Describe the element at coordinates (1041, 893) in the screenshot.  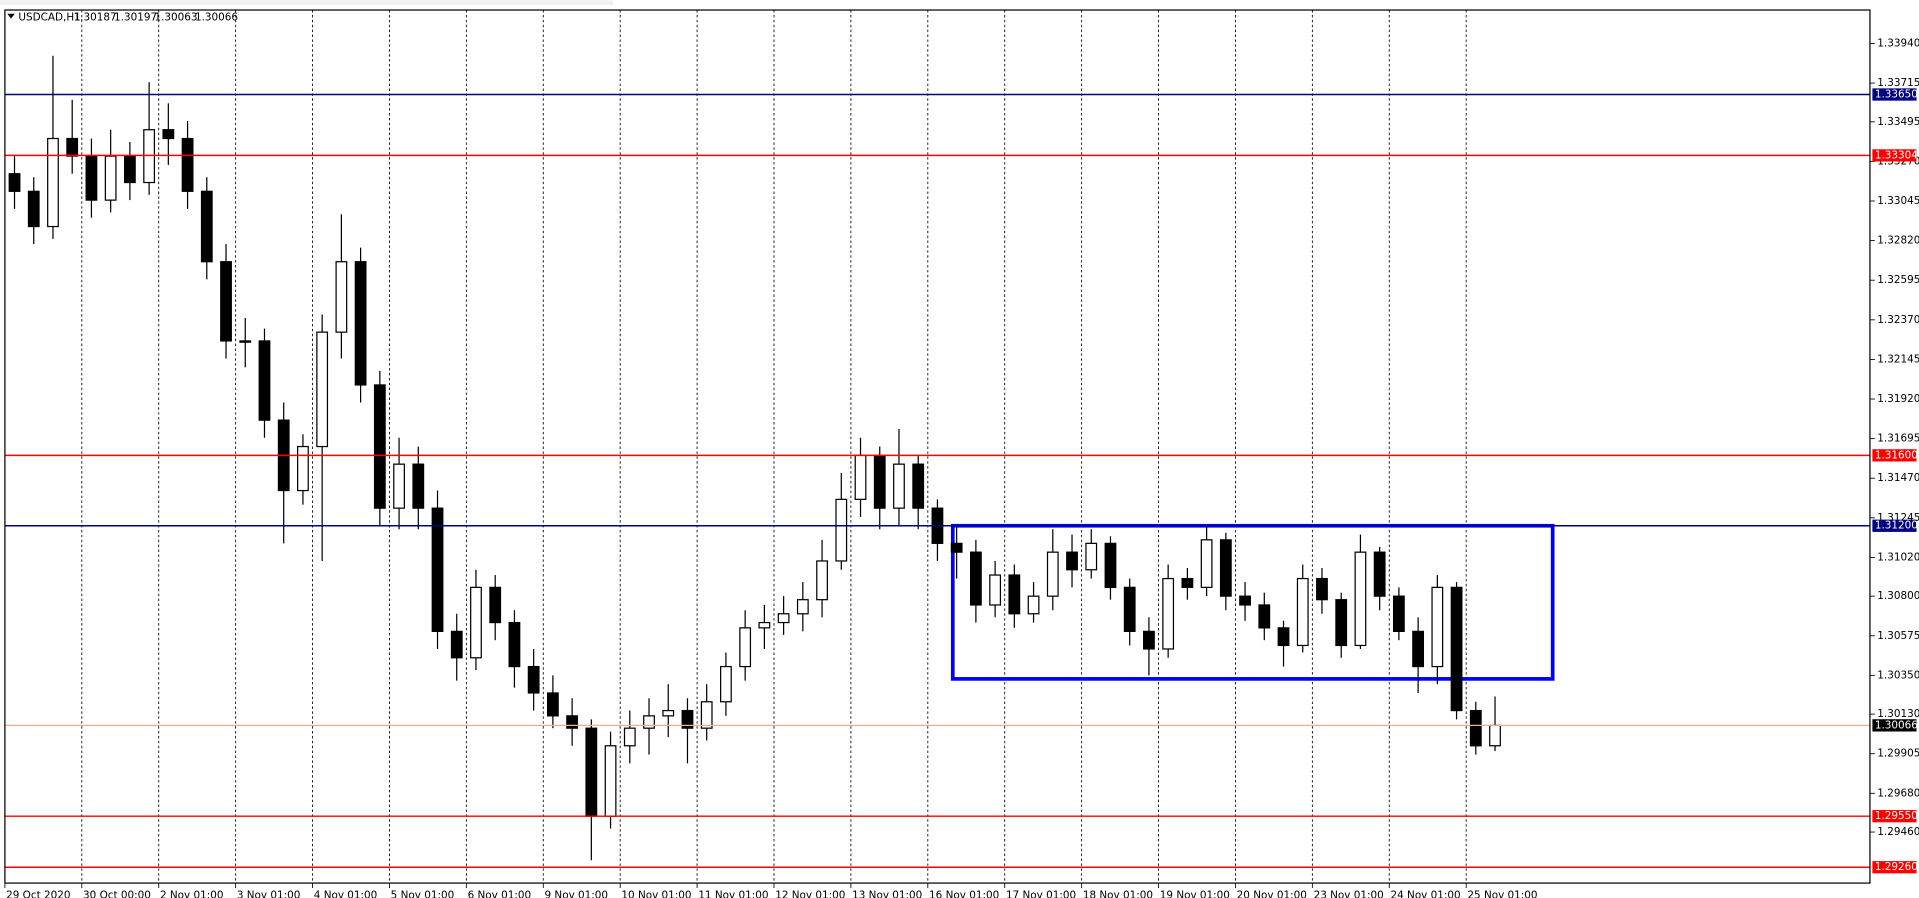
I see `x-tick-label: 17 Nov 01:00` at that location.